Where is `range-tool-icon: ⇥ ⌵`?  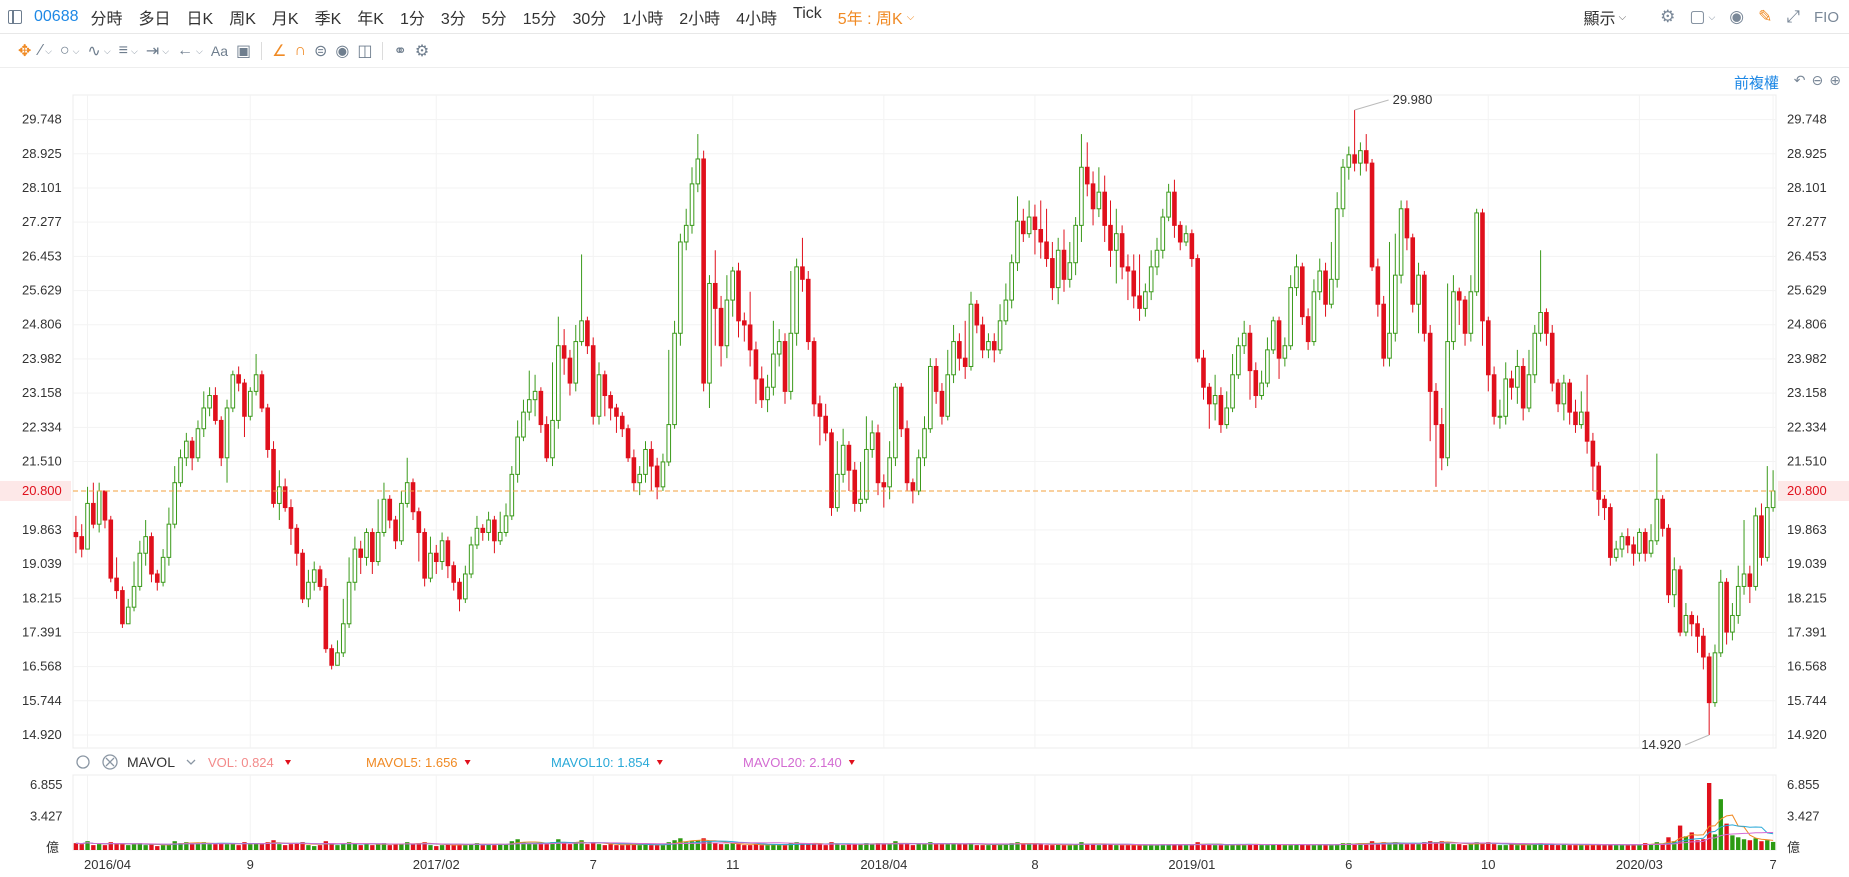
range-tool-icon: ⇥ ⌵ is located at coordinates (157, 51).